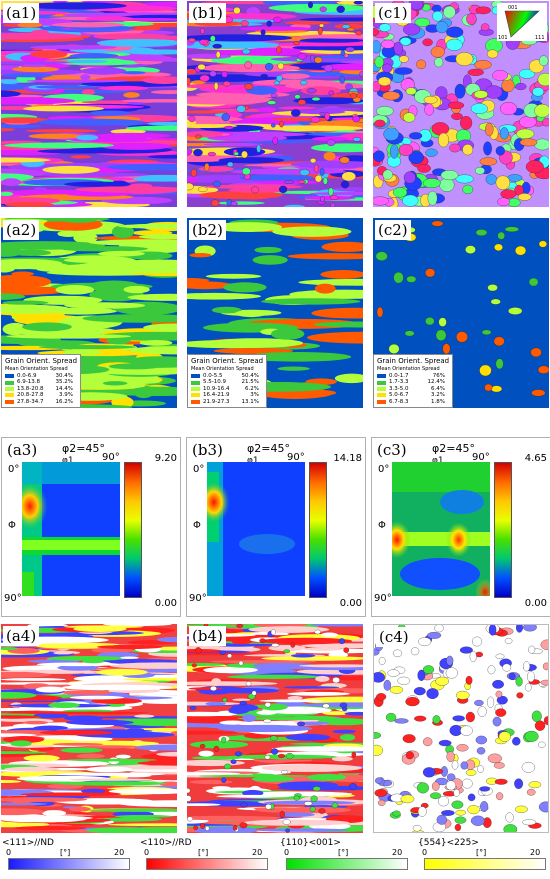 The height and width of the screenshot is (879, 550). What do you see at coordinates (41, 376) in the screenshot?
I see `legend-row: 0.0-6.9 30.4%` at bounding box center [41, 376].